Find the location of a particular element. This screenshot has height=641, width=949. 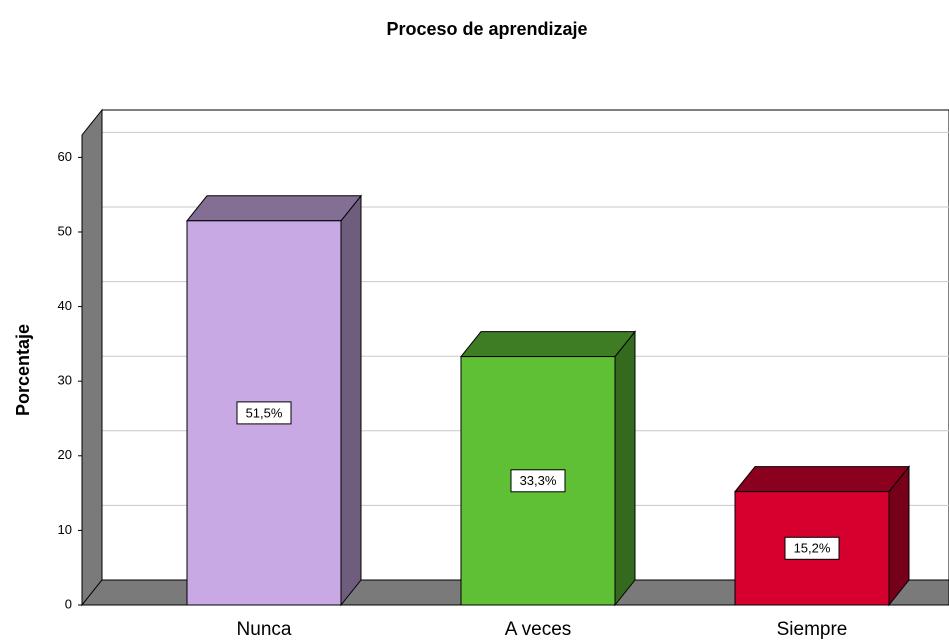

y-tick-label: 30 is located at coordinates (65, 380).